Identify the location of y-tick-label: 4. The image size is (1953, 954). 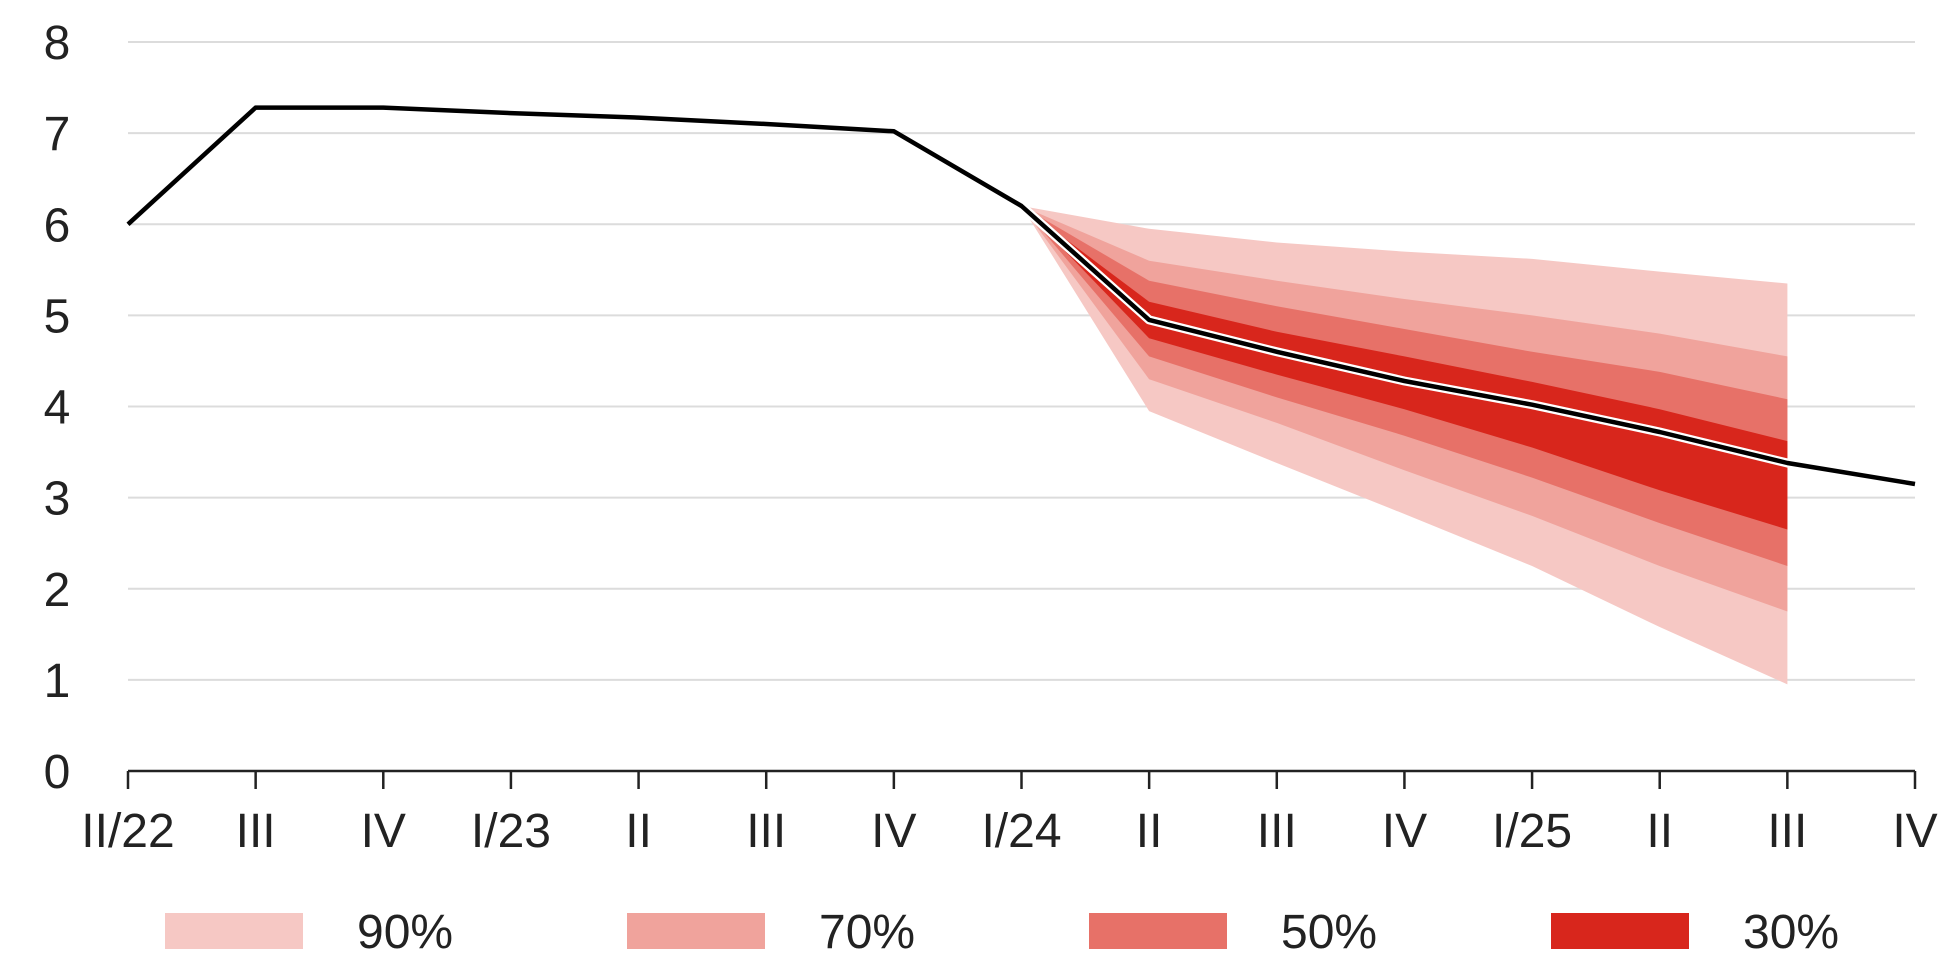
(57, 408).